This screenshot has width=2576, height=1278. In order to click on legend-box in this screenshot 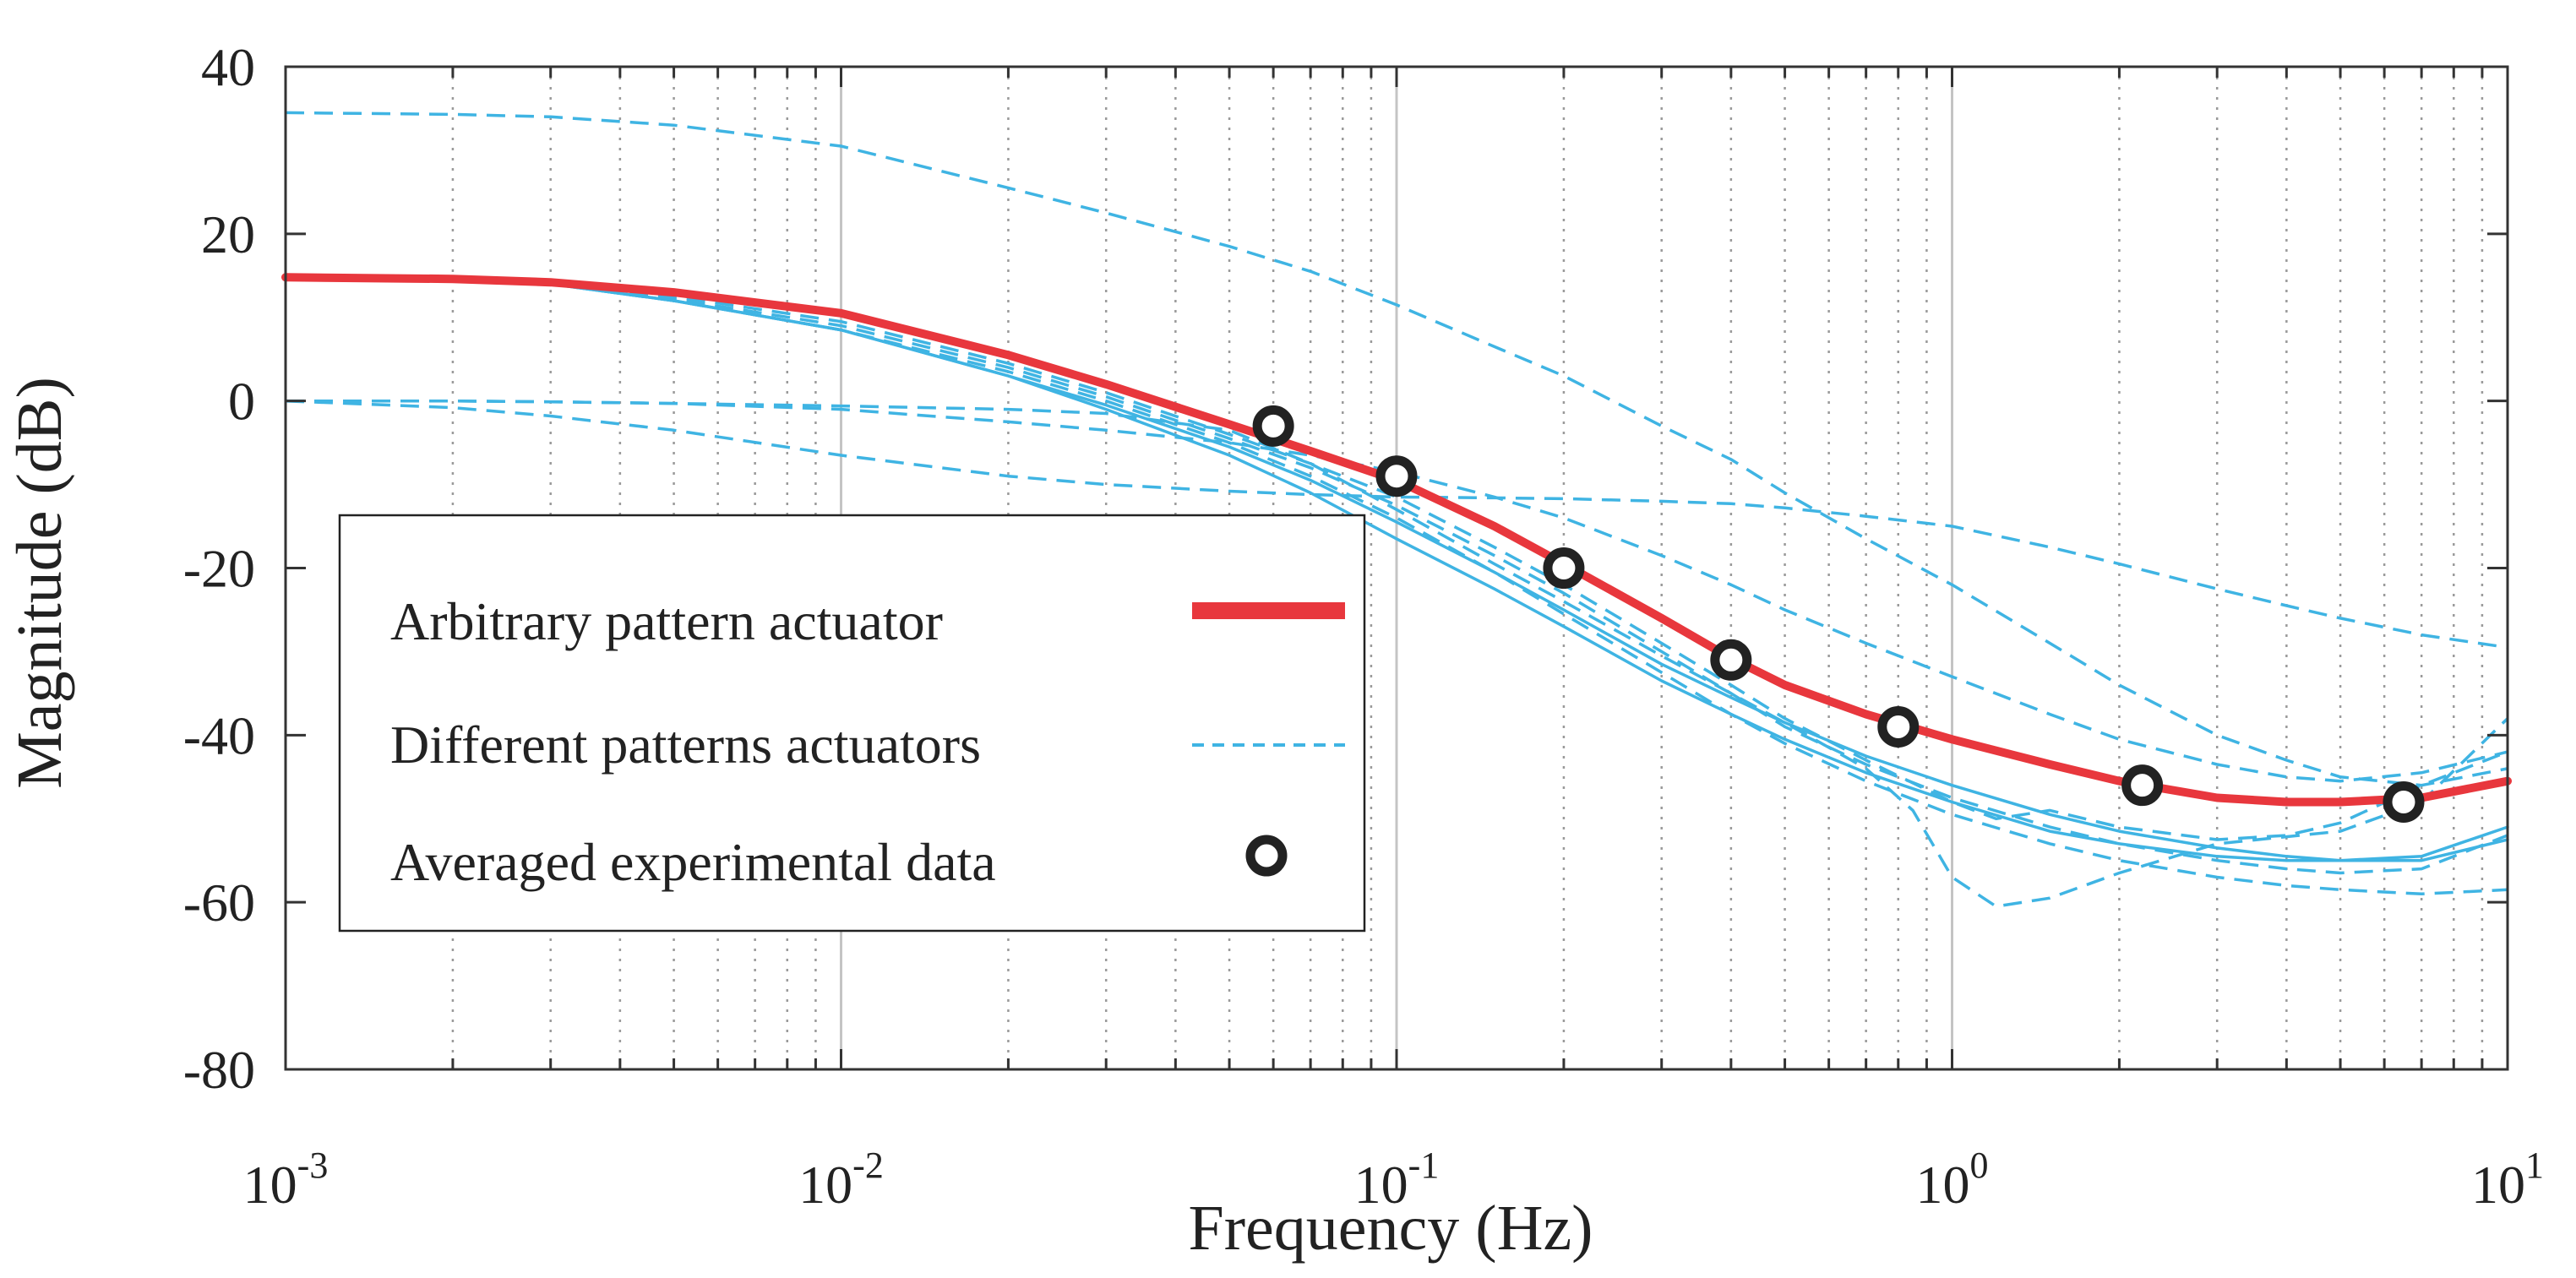, I will do `click(852, 723)`.